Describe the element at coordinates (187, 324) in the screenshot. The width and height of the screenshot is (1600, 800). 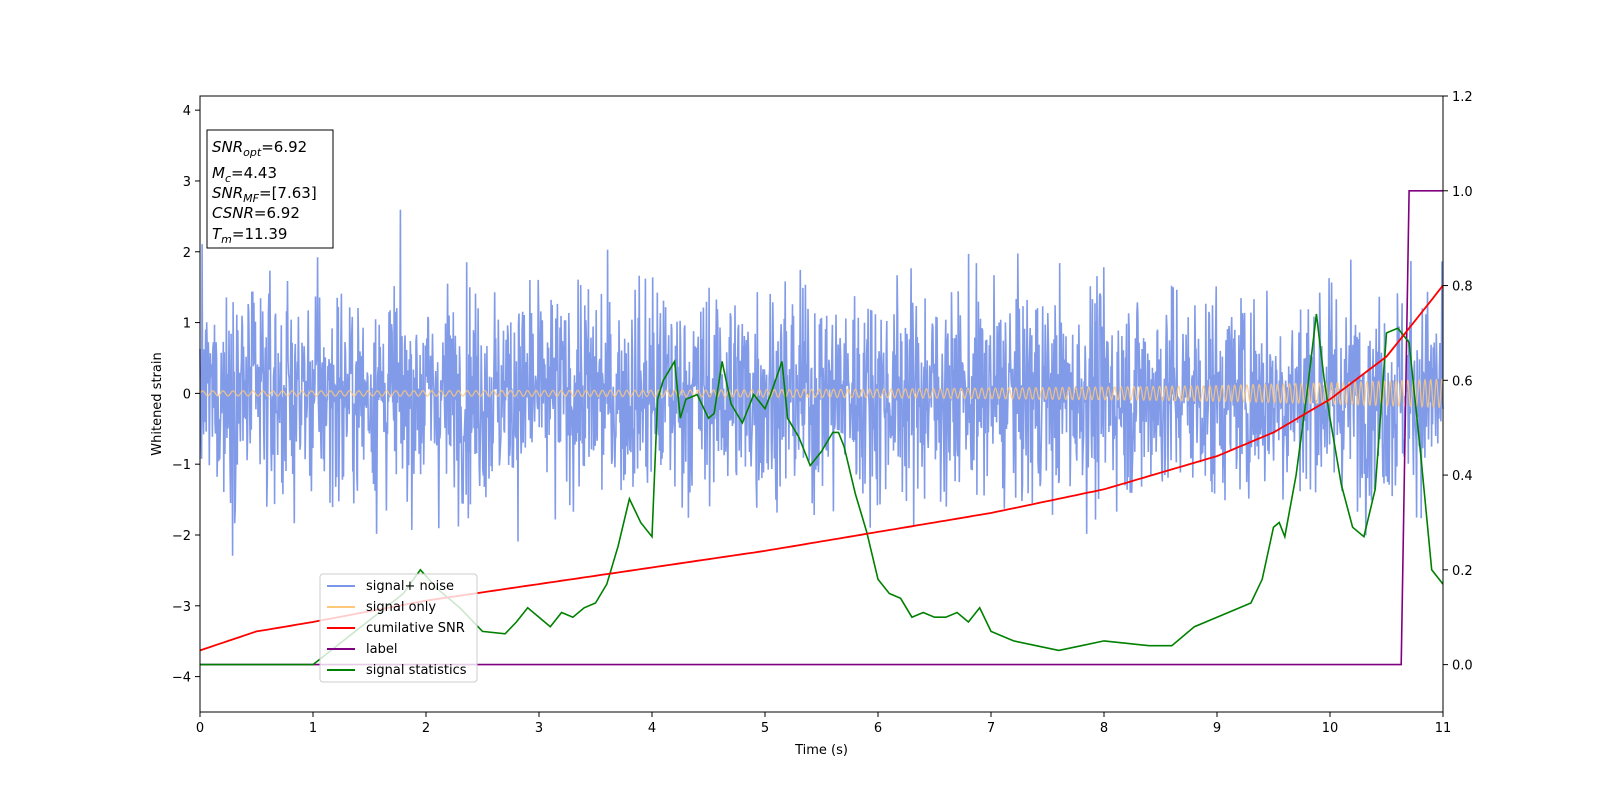
I see `y-left-tick-label: 1` at that location.